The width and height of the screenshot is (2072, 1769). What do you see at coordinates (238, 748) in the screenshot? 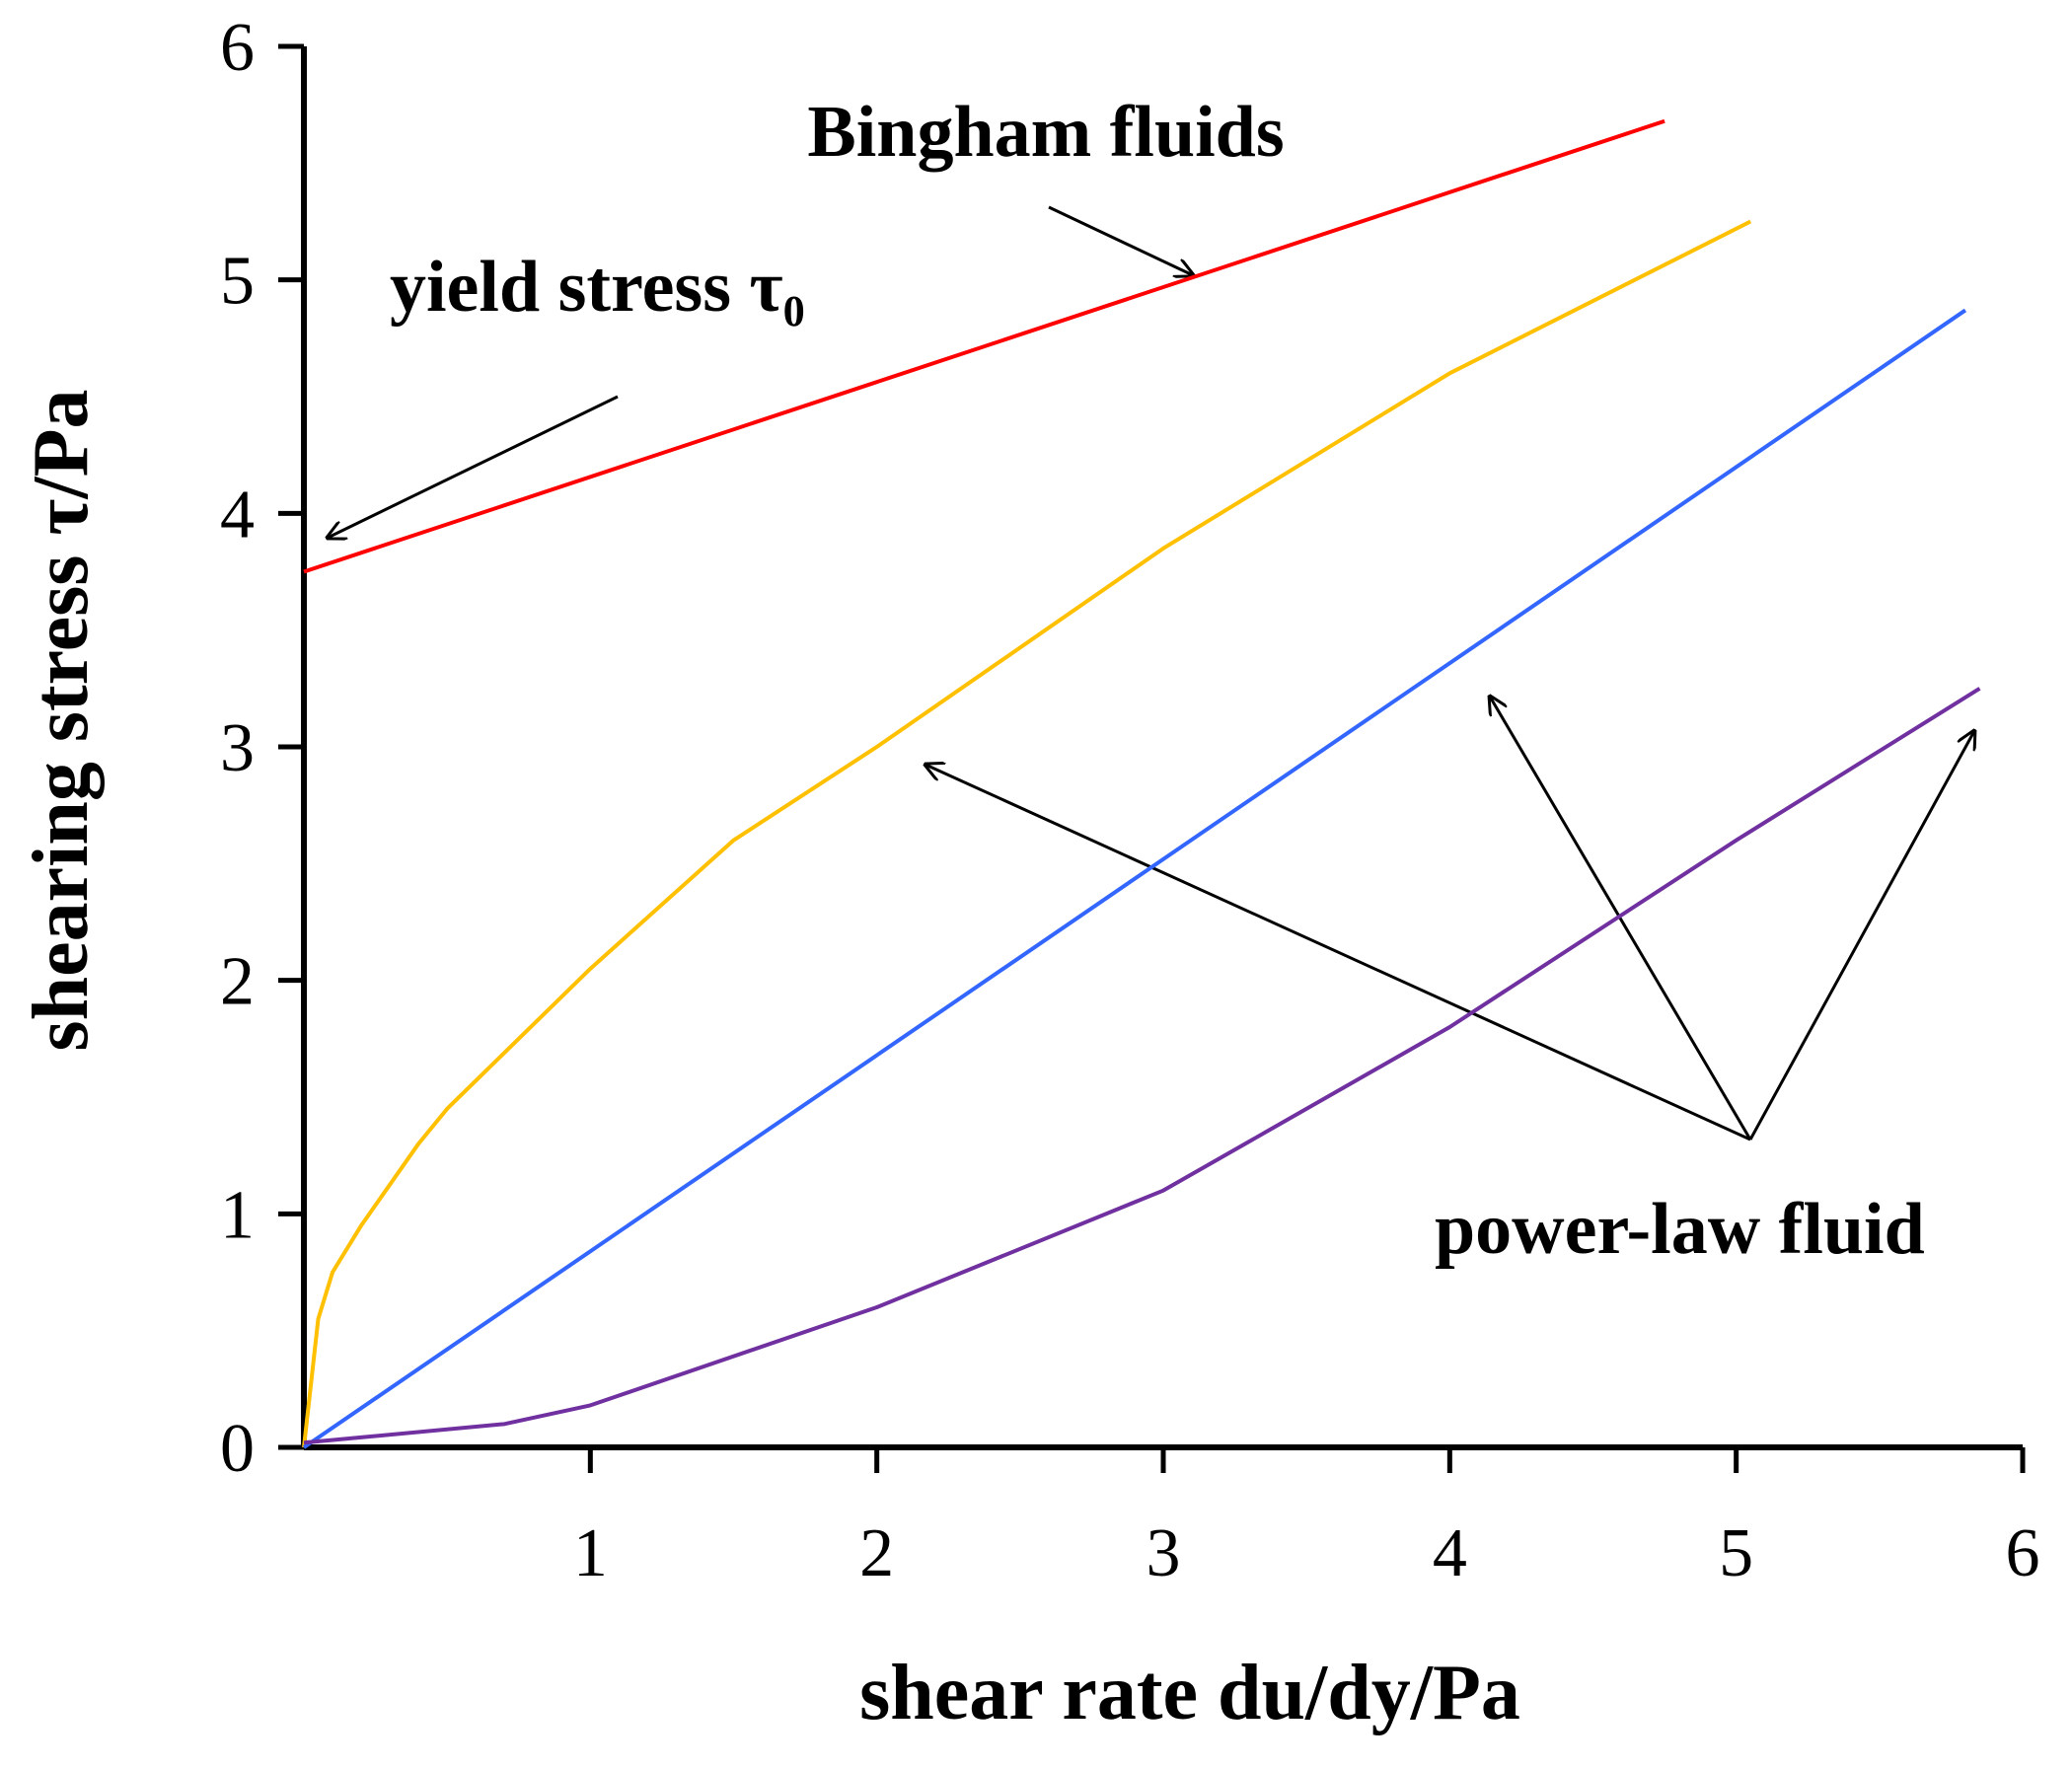
I see `y-tick-label: 3` at bounding box center [238, 748].